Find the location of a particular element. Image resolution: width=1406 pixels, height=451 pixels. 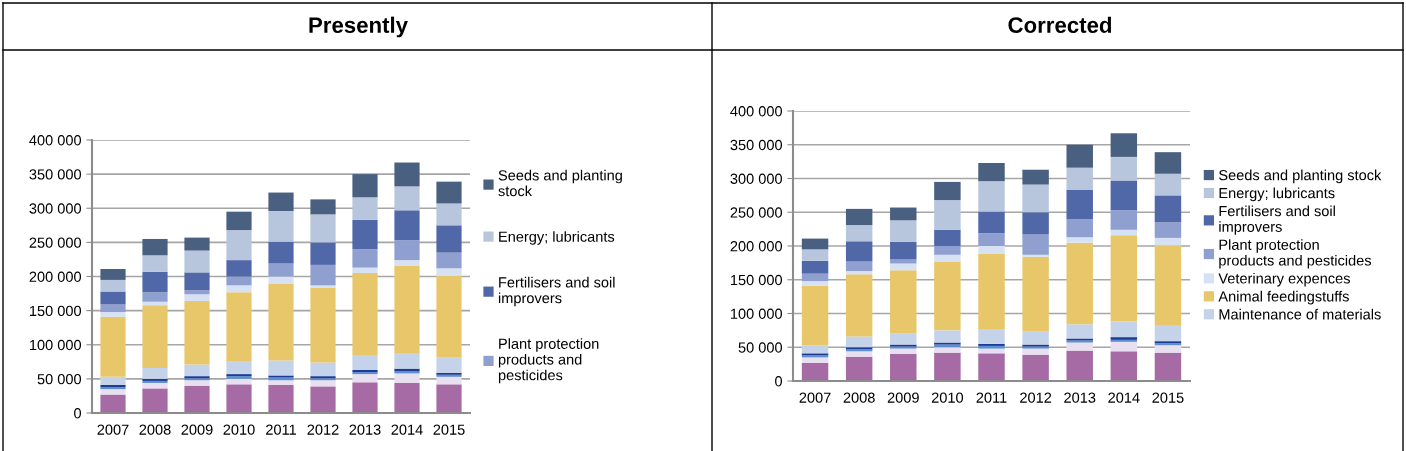

y-tick-label: 150 000 is located at coordinates (55, 311).